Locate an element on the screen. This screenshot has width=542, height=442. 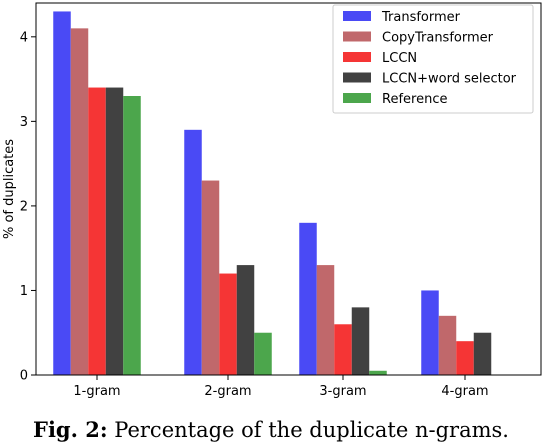
x-tick-label: 1-gram is located at coordinates (96, 391).